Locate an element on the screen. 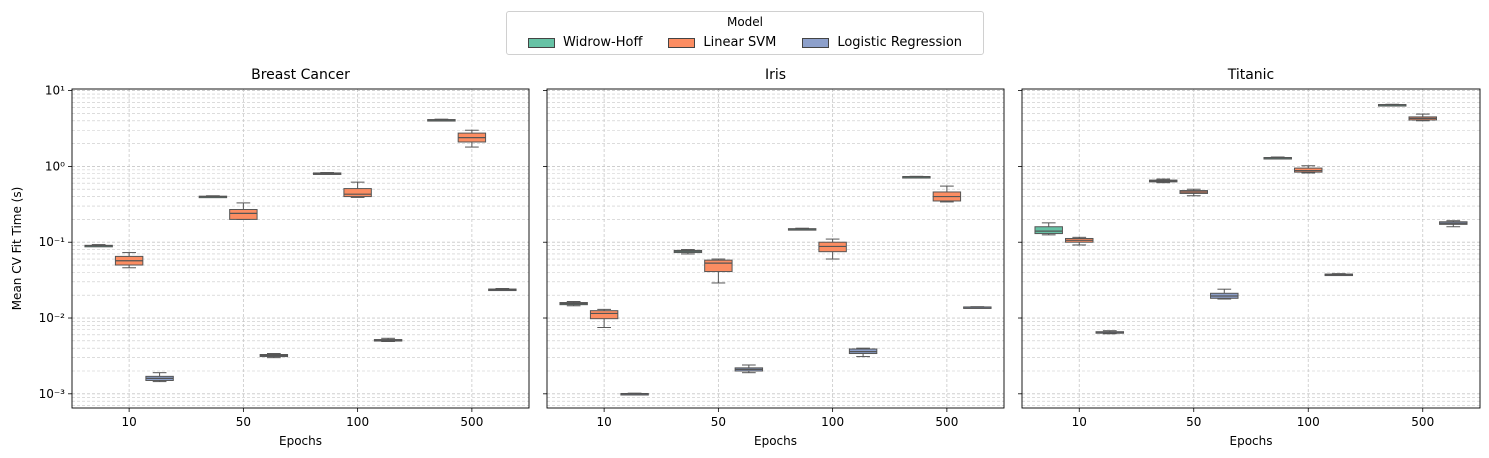 The image size is (1489, 458). panel-title: Iris is located at coordinates (775, 75).